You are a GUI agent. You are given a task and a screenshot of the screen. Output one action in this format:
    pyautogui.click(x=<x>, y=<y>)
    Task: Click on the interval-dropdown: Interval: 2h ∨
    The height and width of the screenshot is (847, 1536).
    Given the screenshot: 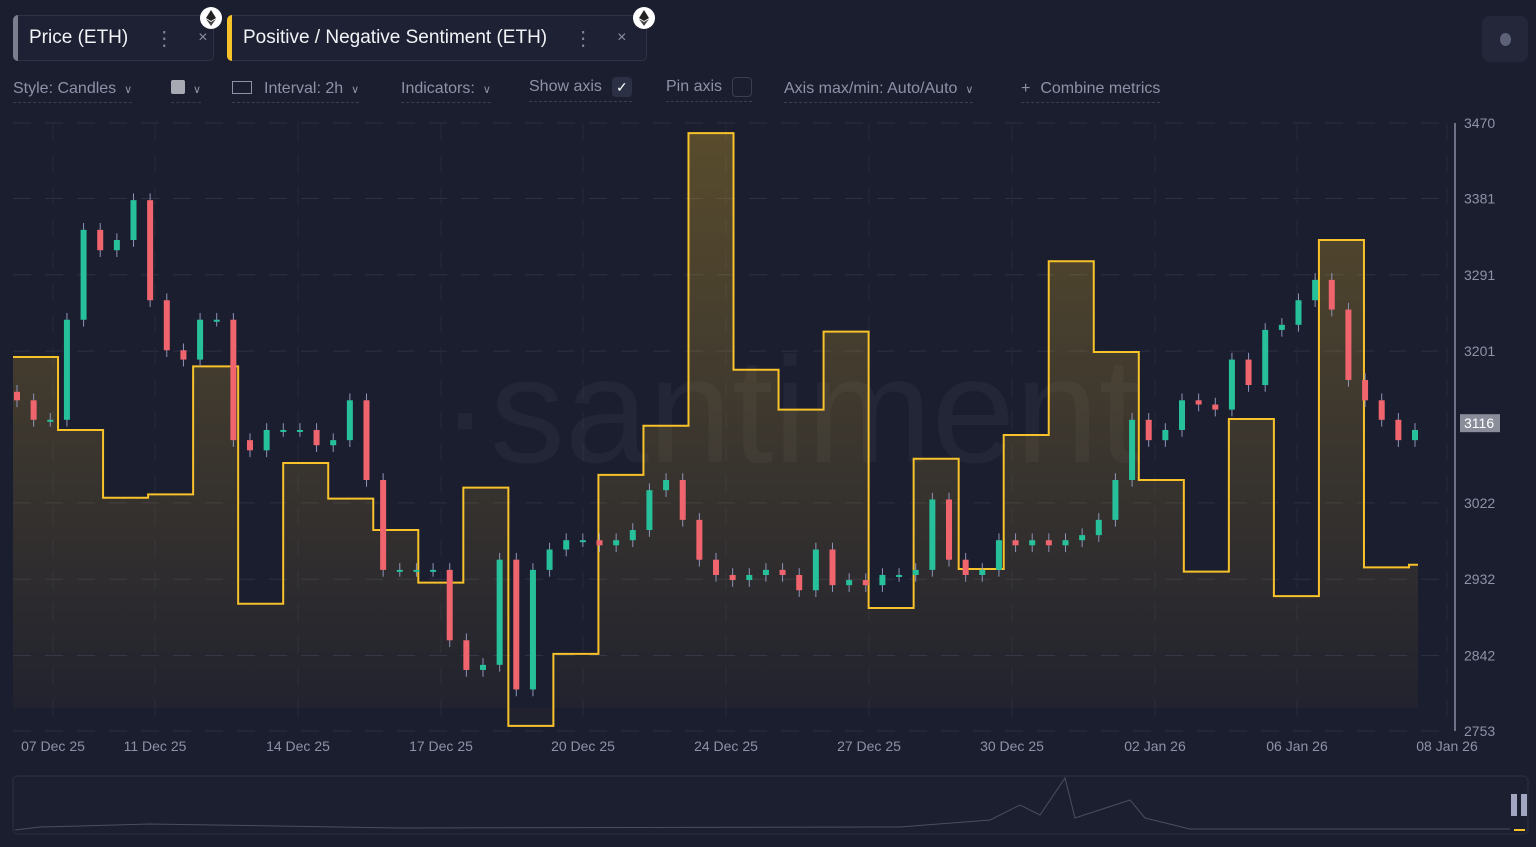 What is the action you would take?
    pyautogui.click(x=296, y=91)
    